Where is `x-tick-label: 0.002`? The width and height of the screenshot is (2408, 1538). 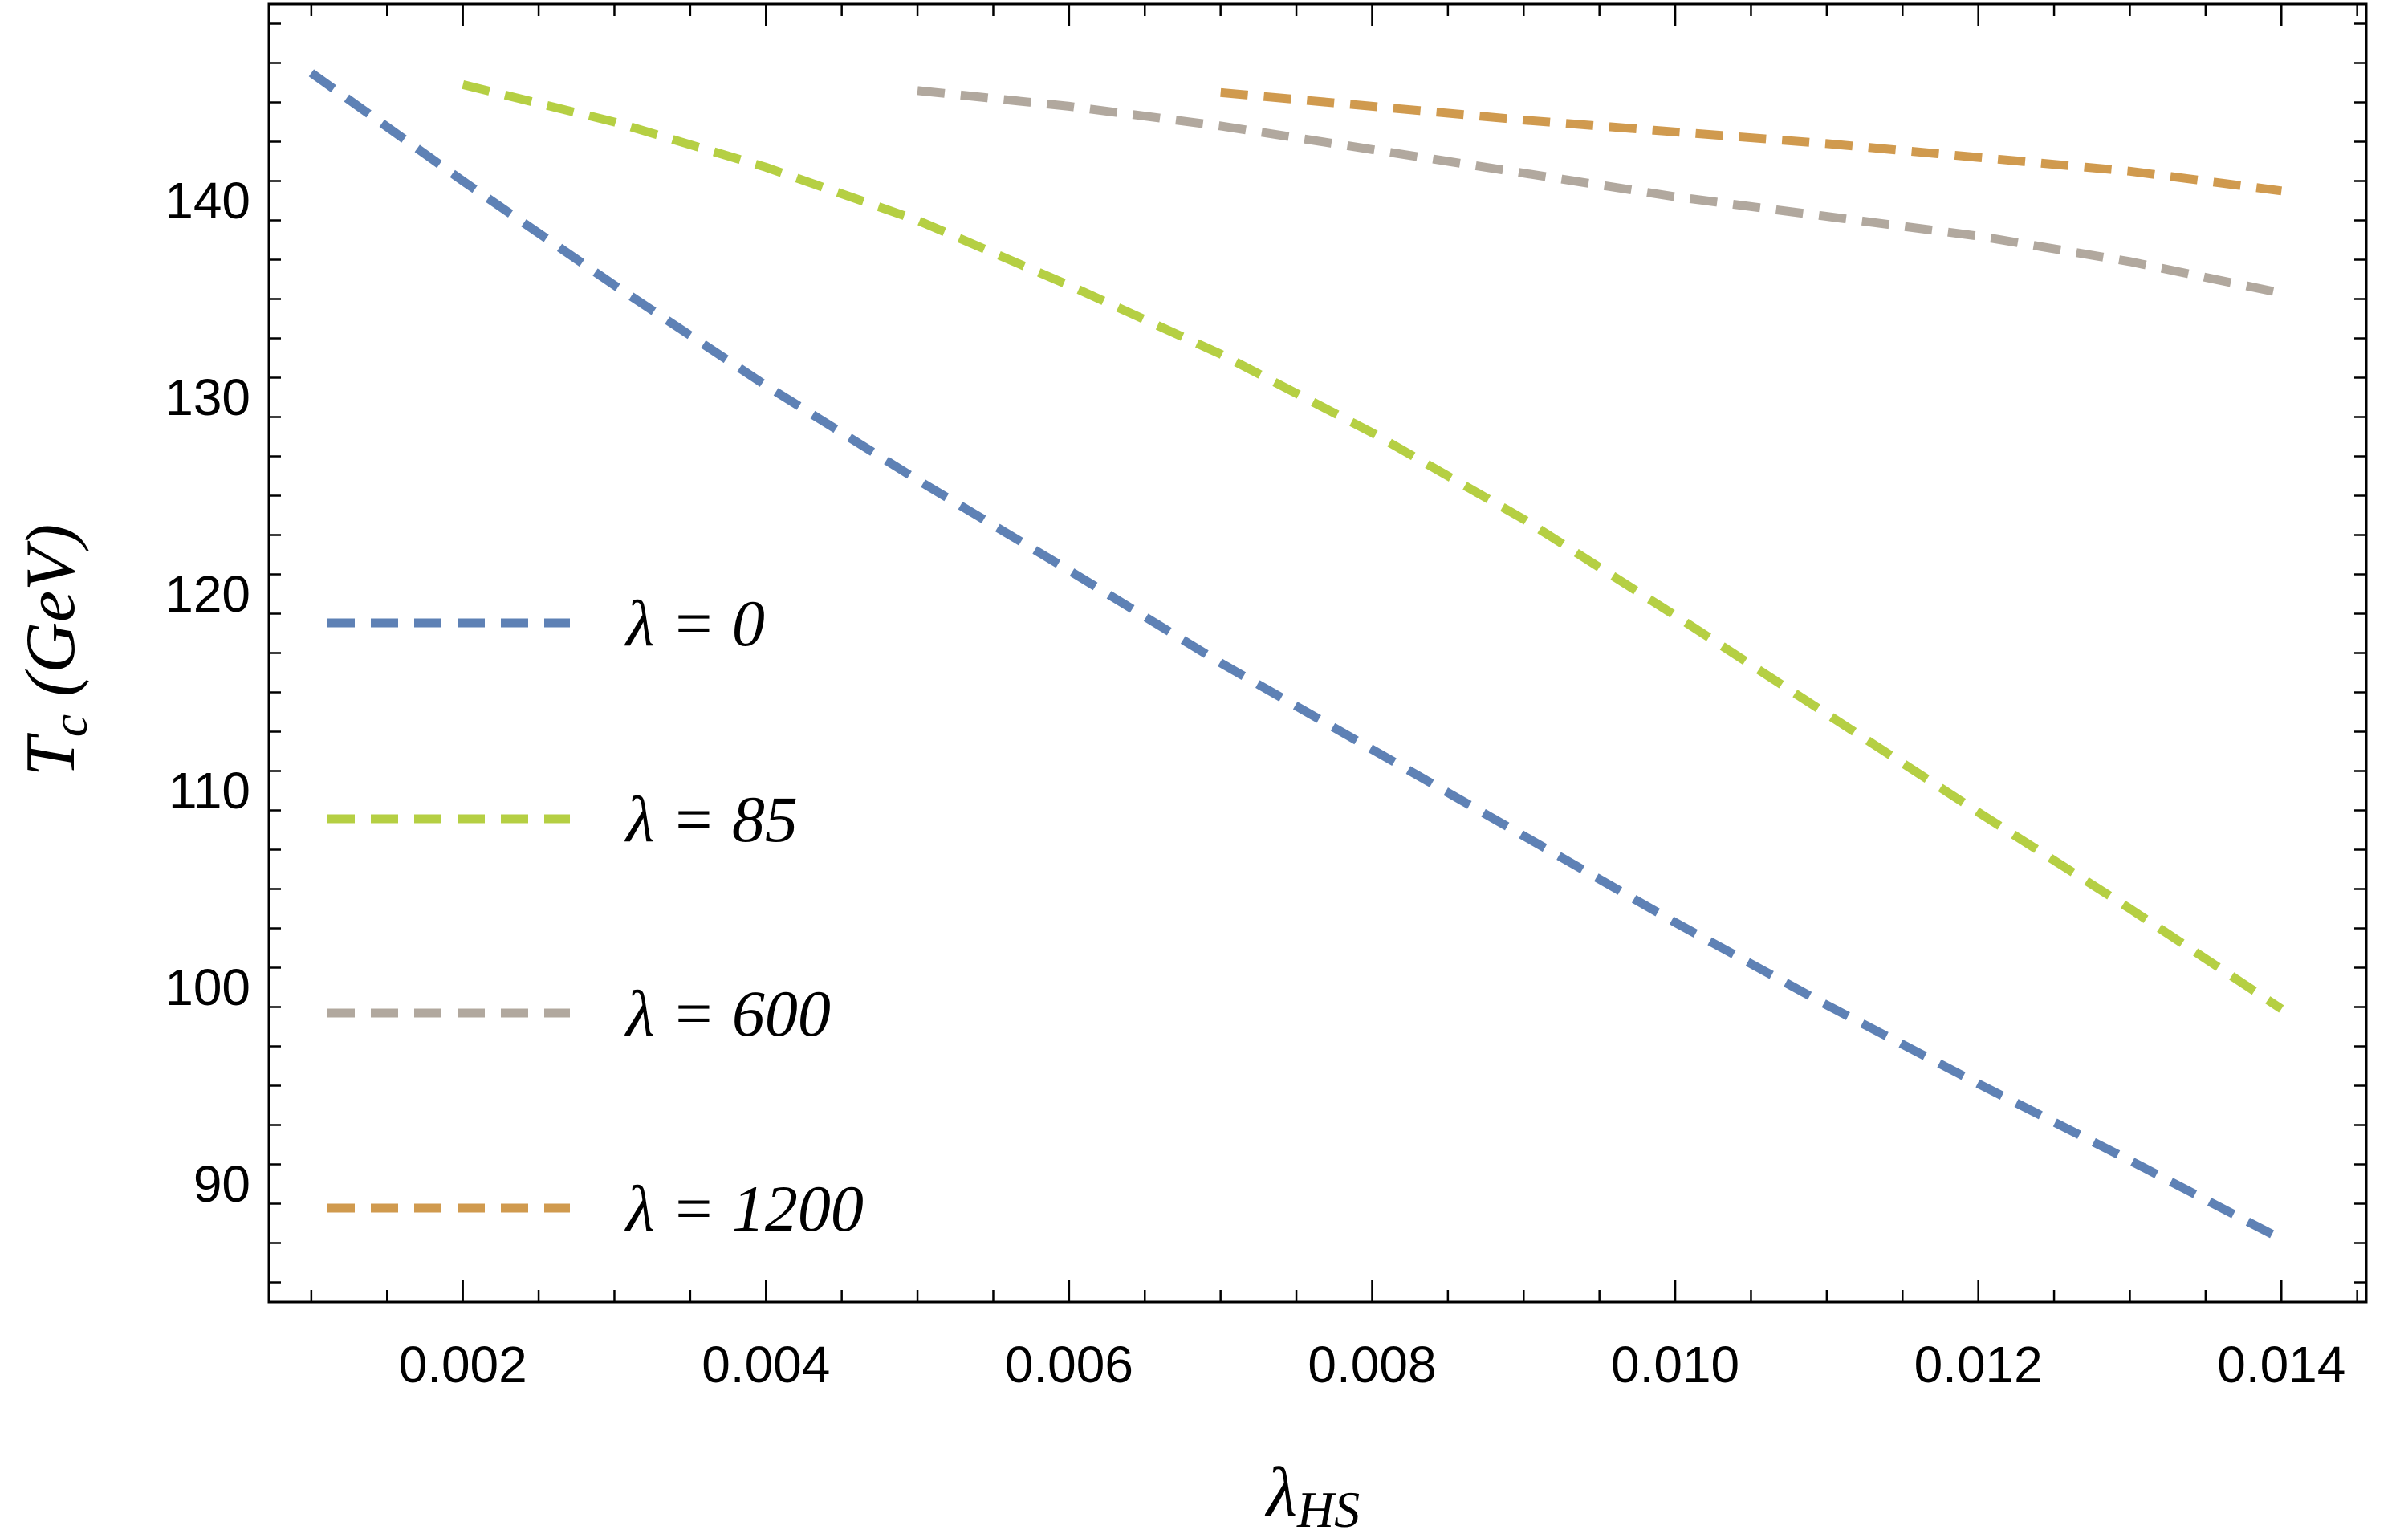 x-tick-label: 0.002 is located at coordinates (463, 1365).